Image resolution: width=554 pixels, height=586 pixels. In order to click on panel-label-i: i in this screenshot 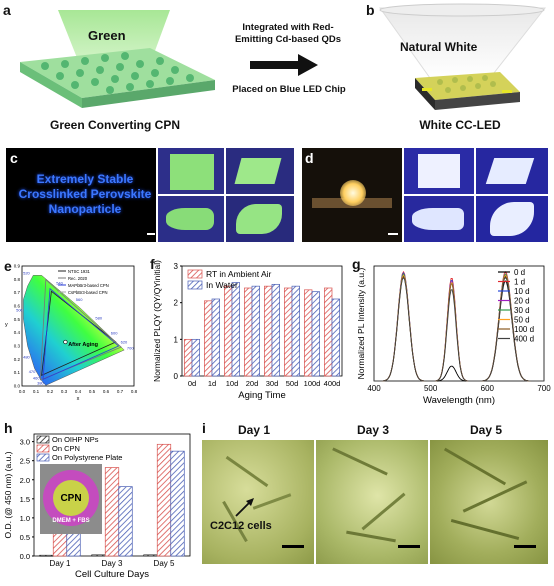, I will do `click(204, 428)`.